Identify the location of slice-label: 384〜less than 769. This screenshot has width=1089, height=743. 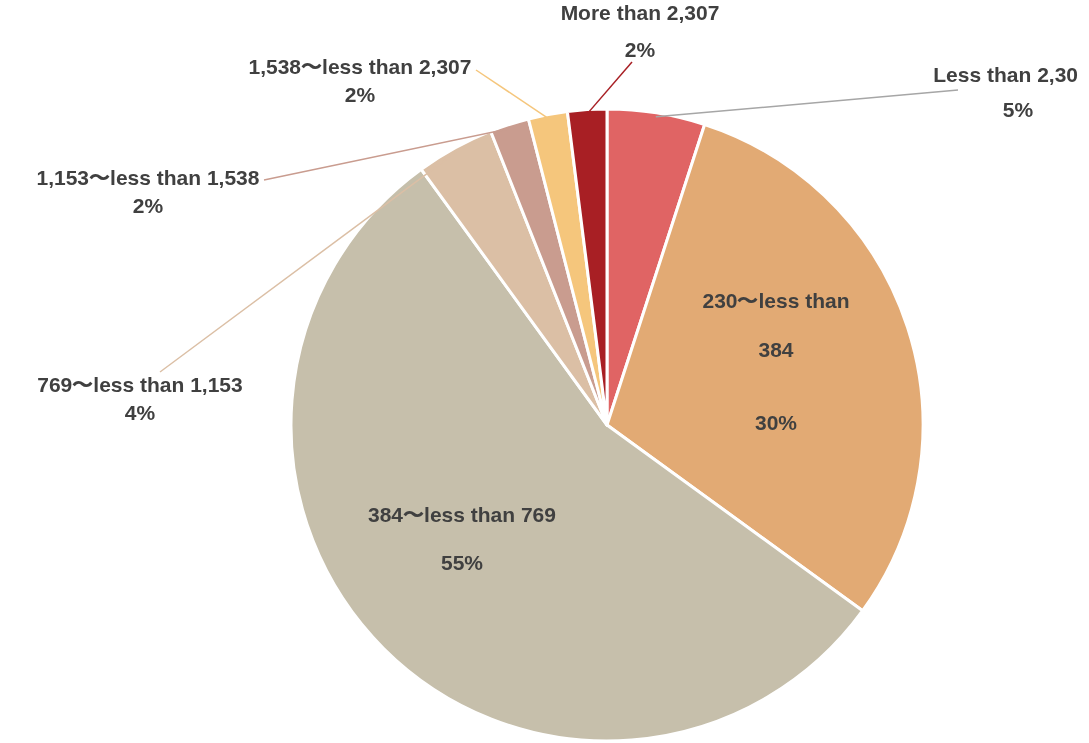
(462, 514).